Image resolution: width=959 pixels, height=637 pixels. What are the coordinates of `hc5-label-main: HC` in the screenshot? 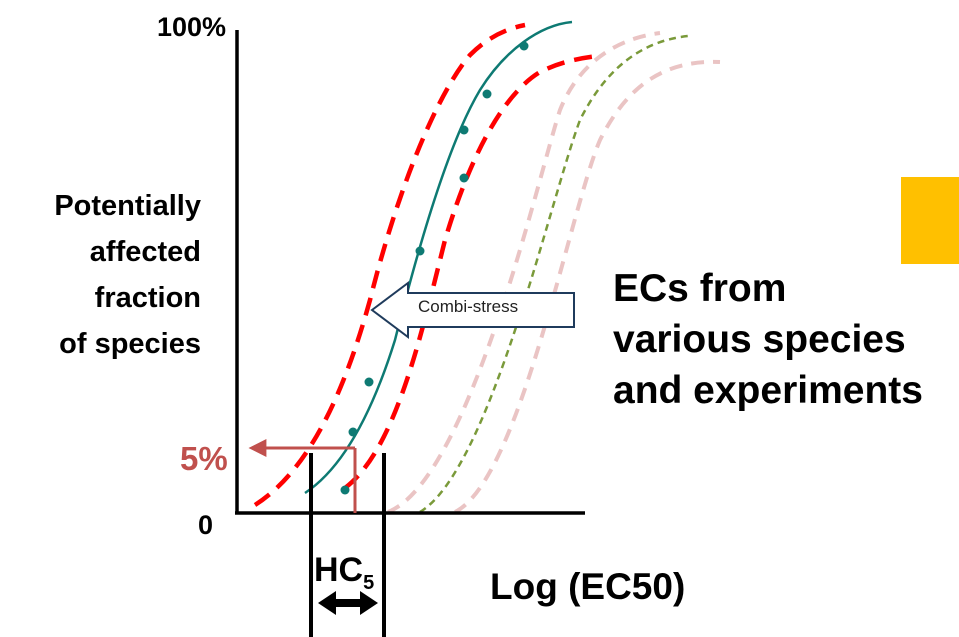 It's located at (339, 570).